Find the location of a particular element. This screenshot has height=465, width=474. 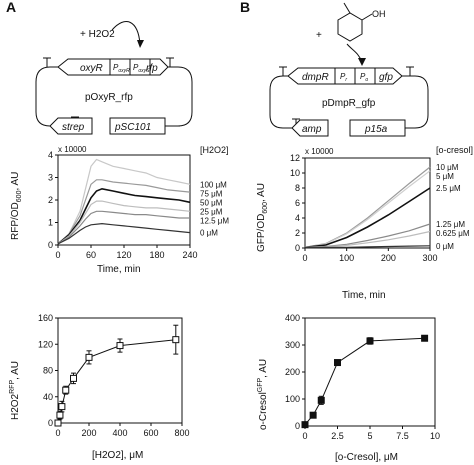

gene-gfp is located at coordinates (388, 76).